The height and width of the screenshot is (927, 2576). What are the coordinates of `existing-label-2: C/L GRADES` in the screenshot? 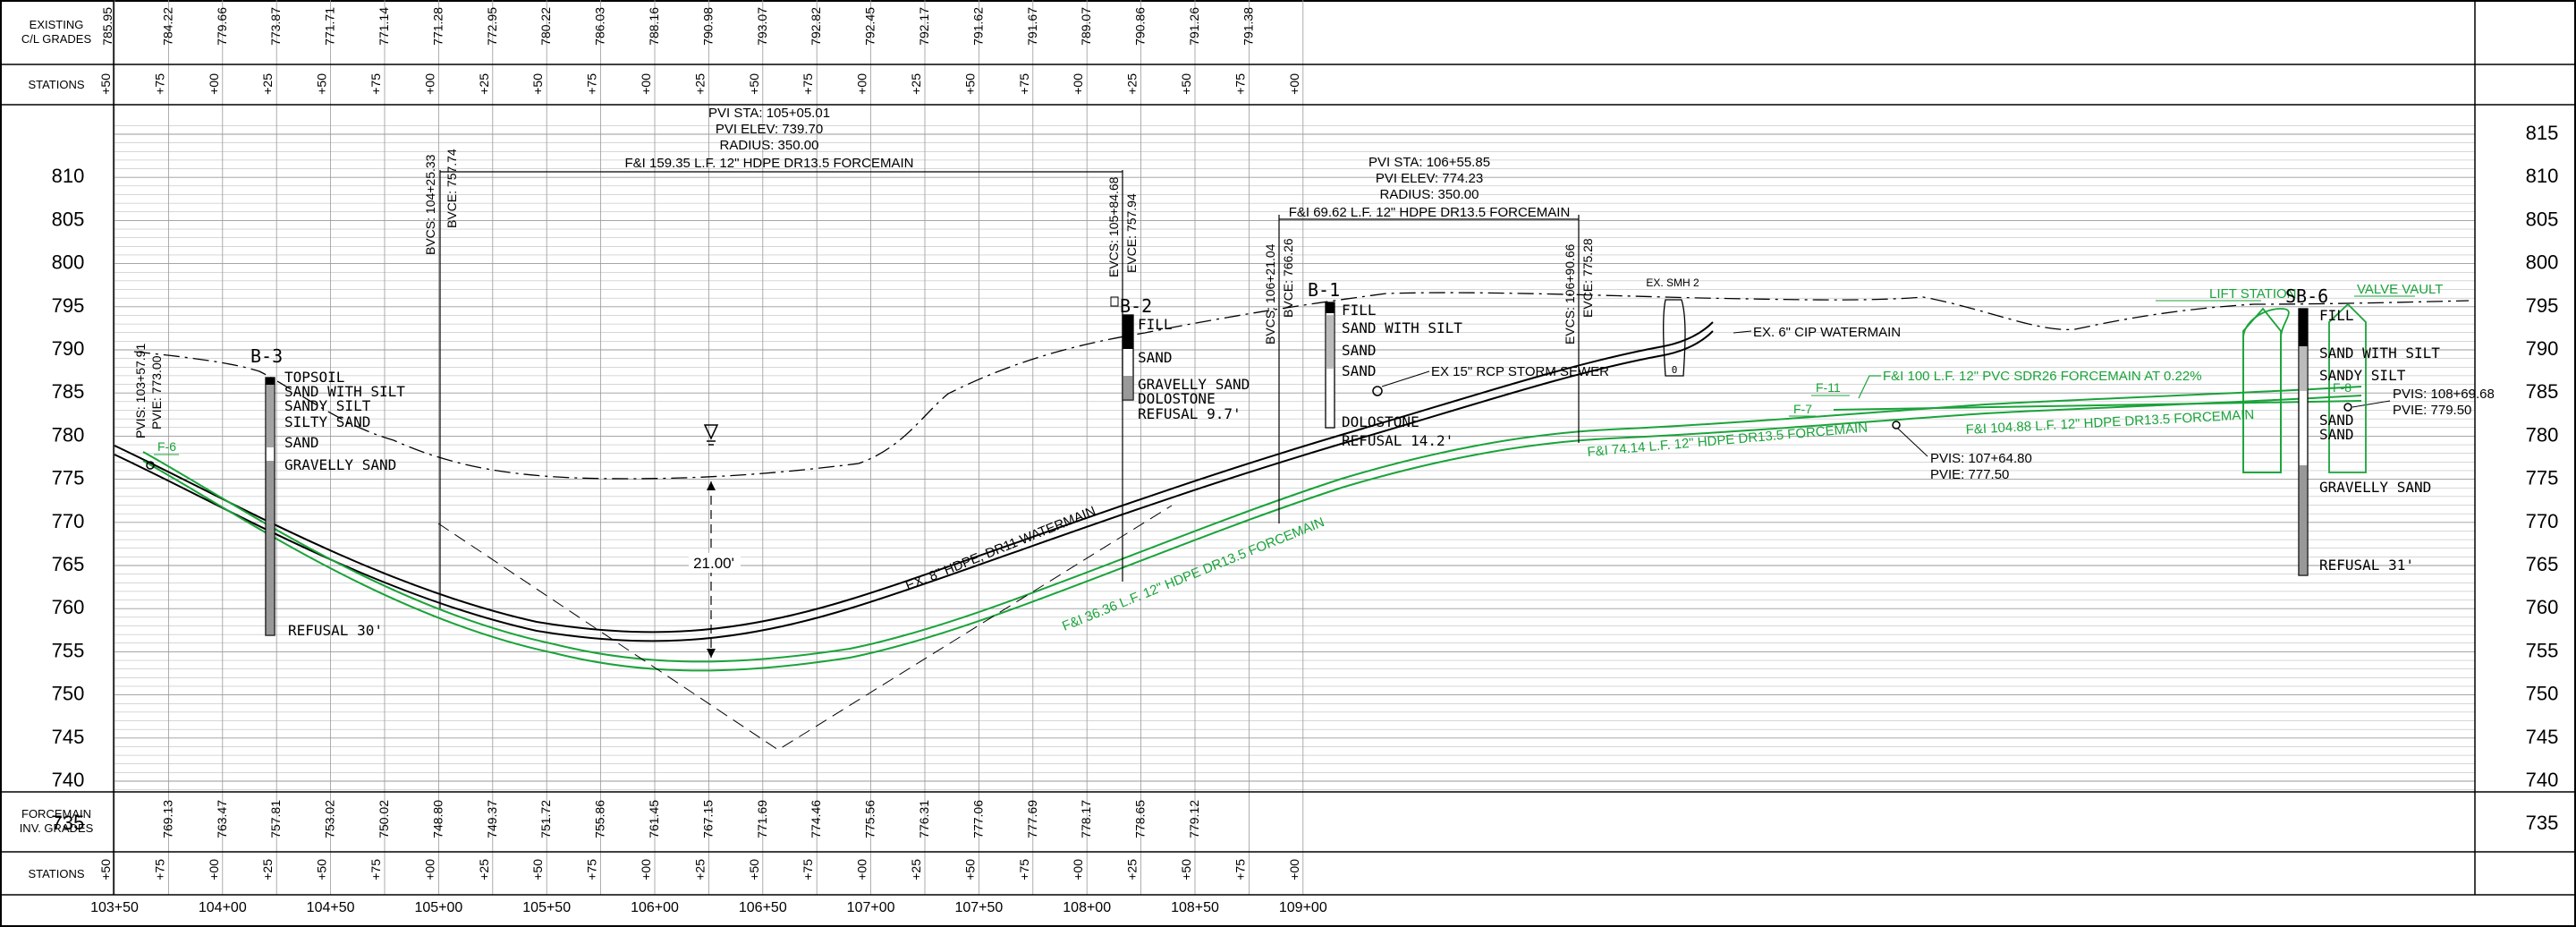 It's located at (56, 39).